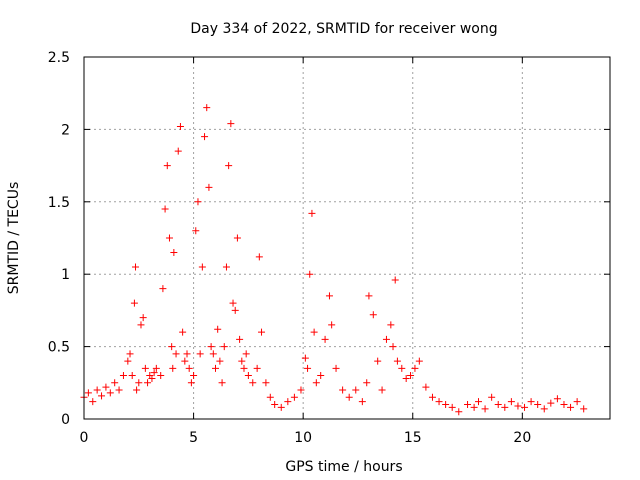 This screenshot has height=480, width=640. I want to click on x-tick-label: 0, so click(84, 438).